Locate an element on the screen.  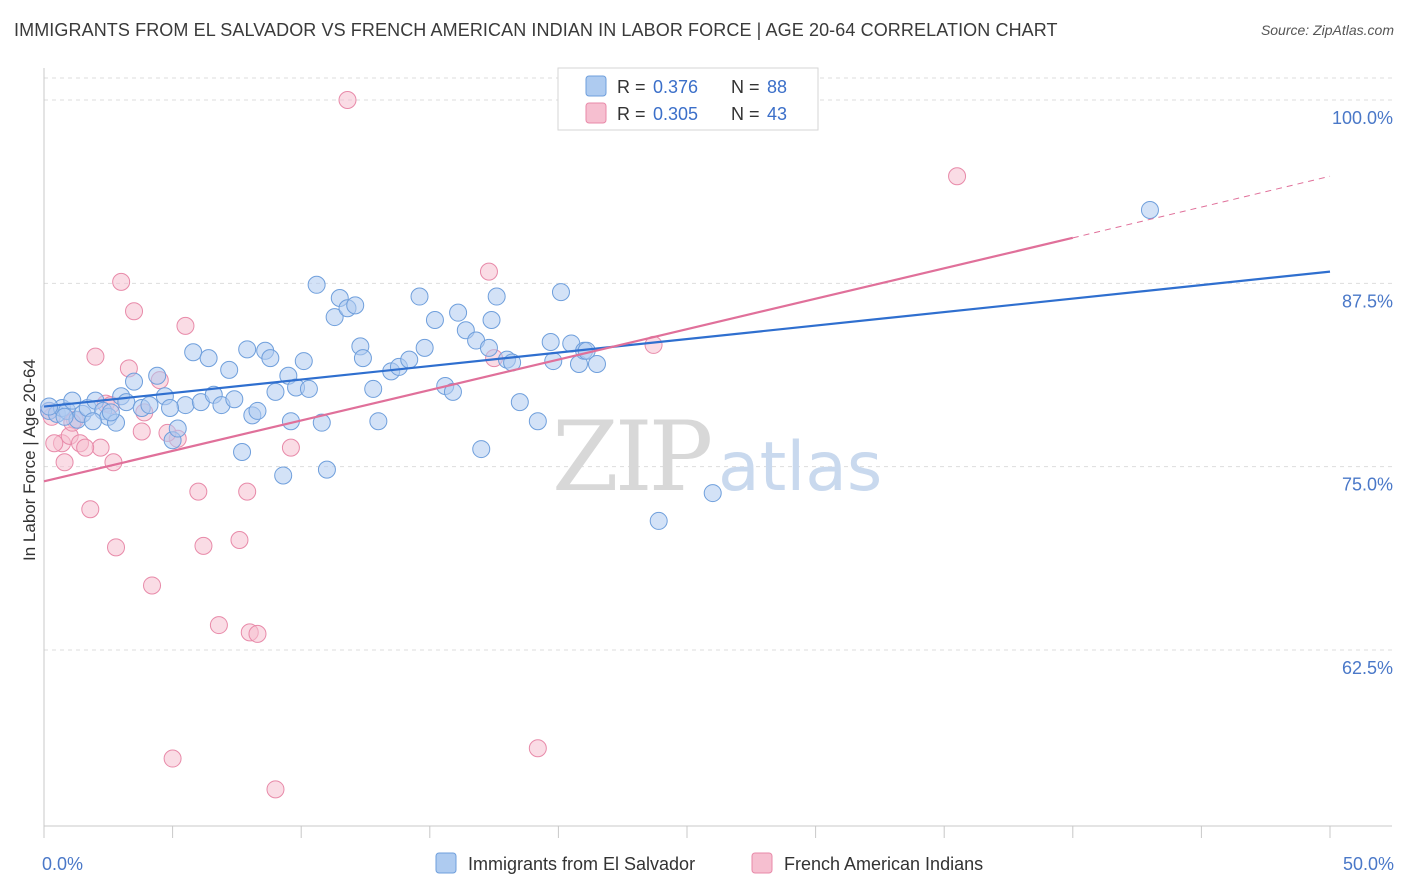
y-tick-label: 62.5% is located at coordinates (1367, 668).